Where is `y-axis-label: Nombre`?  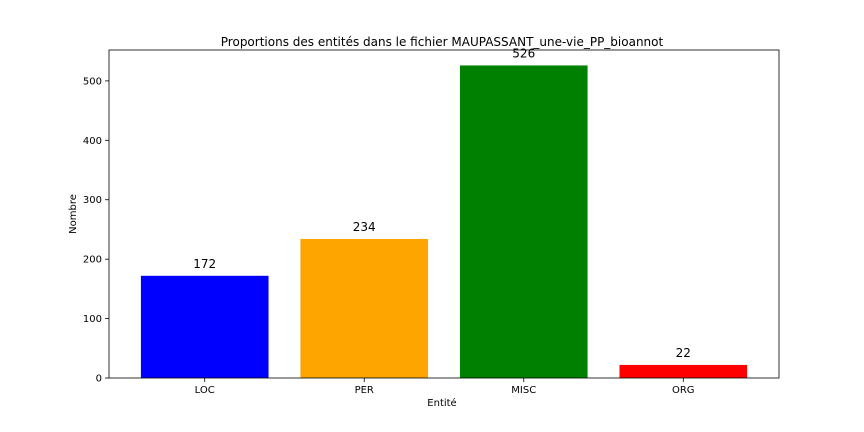 y-axis-label: Nombre is located at coordinates (73, 214).